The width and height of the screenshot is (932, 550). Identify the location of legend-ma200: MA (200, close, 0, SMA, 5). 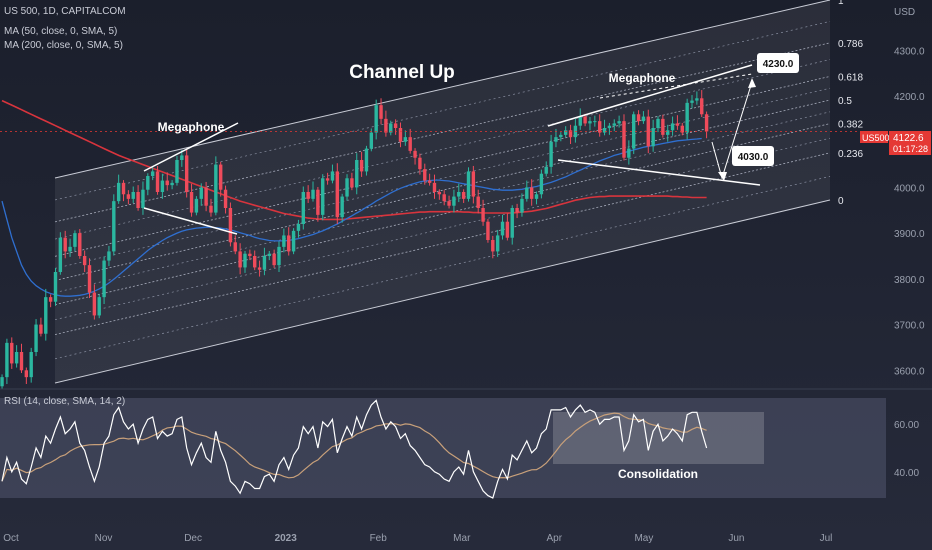
(63, 45).